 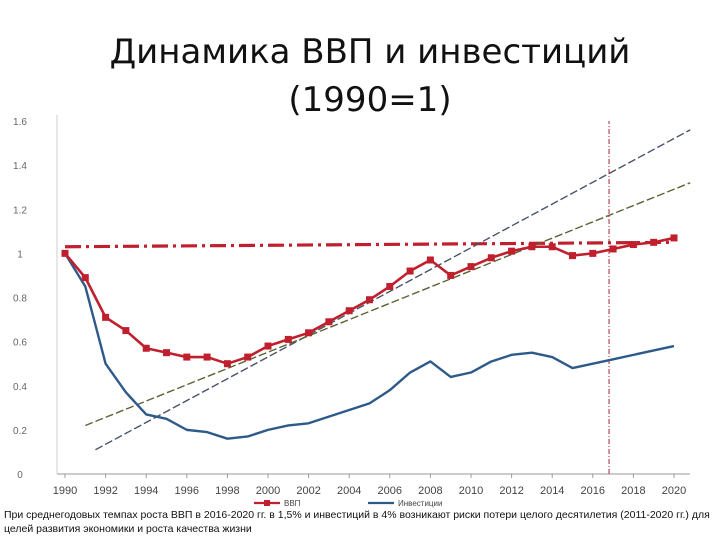 I want to click on x-tick-label: 1992, so click(x=105, y=491).